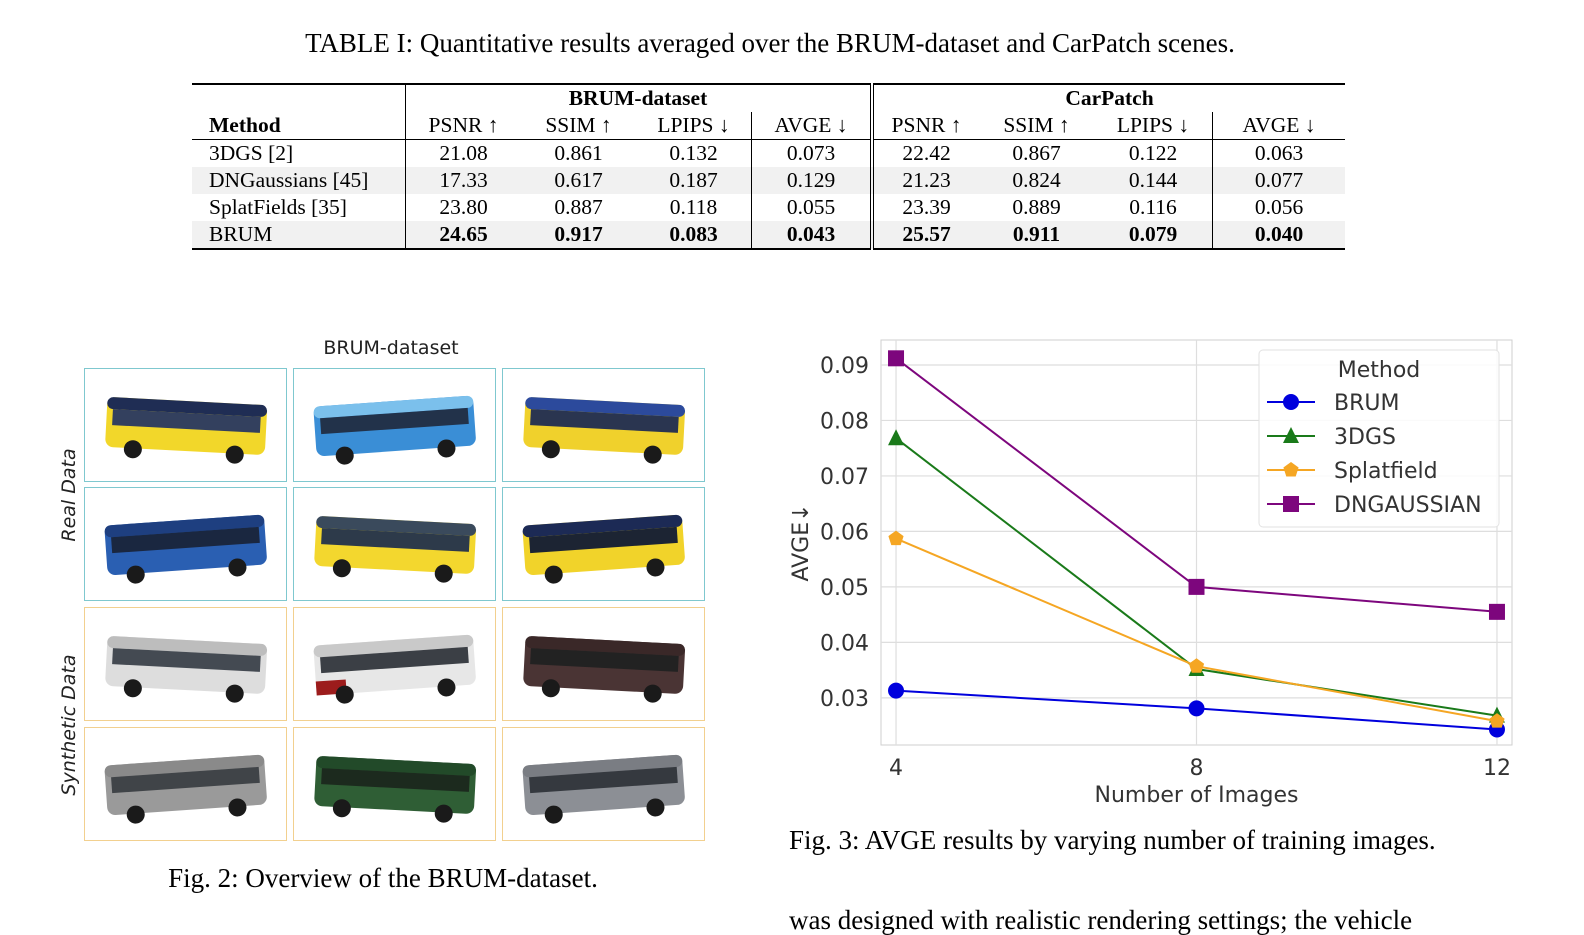 The width and height of the screenshot is (1584, 935). I want to click on value-cell: 0.077, so click(1278, 180).